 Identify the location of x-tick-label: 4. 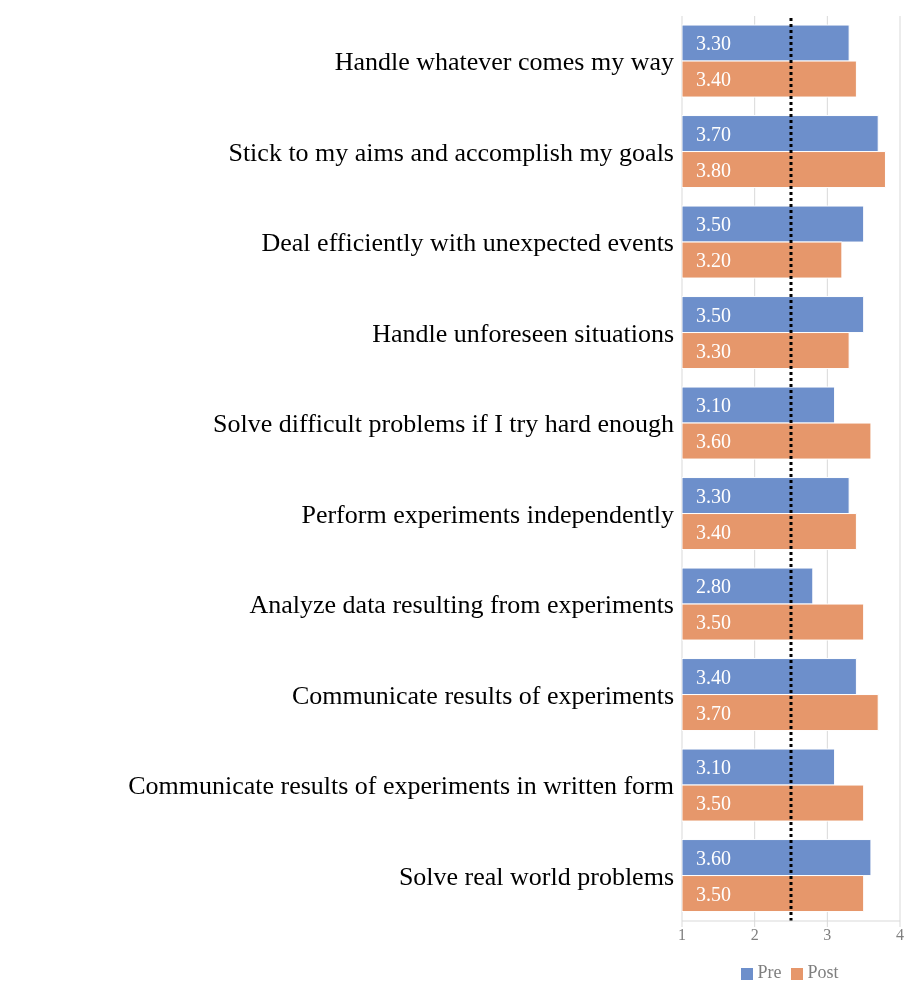
(900, 935).